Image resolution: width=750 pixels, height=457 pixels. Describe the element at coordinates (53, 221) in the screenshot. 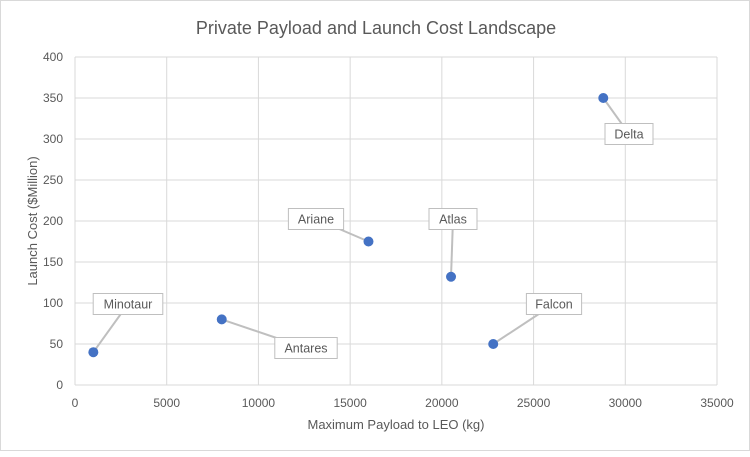

I see `y-tick-label: 200` at that location.